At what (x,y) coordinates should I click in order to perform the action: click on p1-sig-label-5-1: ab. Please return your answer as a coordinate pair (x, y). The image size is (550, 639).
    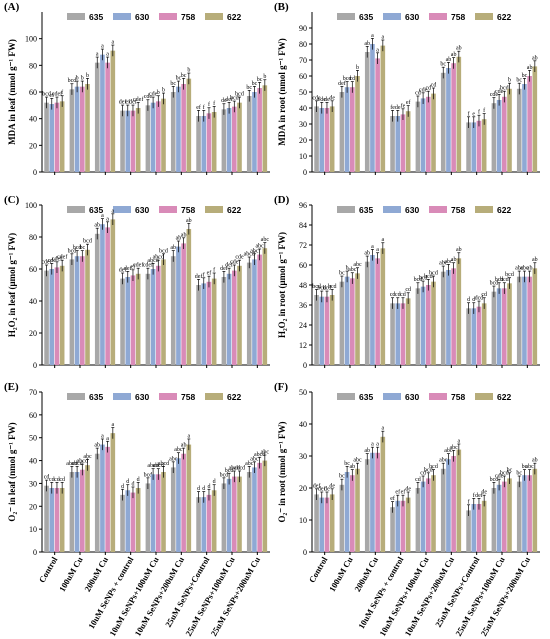
    Looking at the image, I should click on (449, 60).